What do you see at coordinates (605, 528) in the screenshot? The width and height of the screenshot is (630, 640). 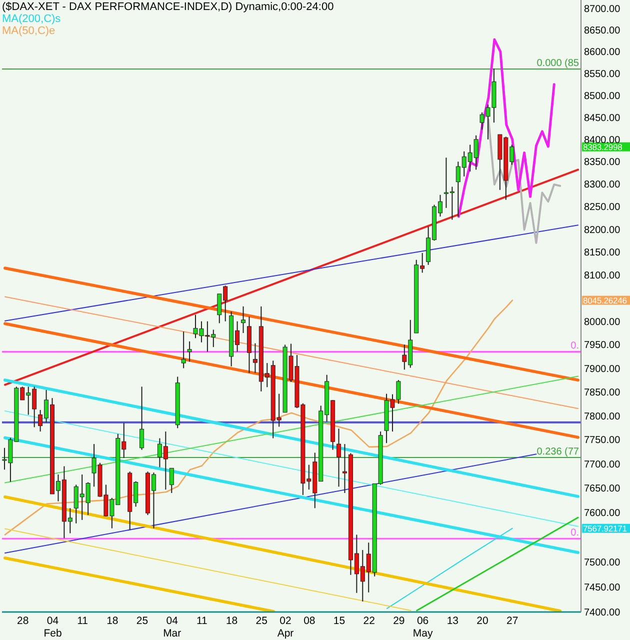 I see `y-tick-label: 7567.92171` at bounding box center [605, 528].